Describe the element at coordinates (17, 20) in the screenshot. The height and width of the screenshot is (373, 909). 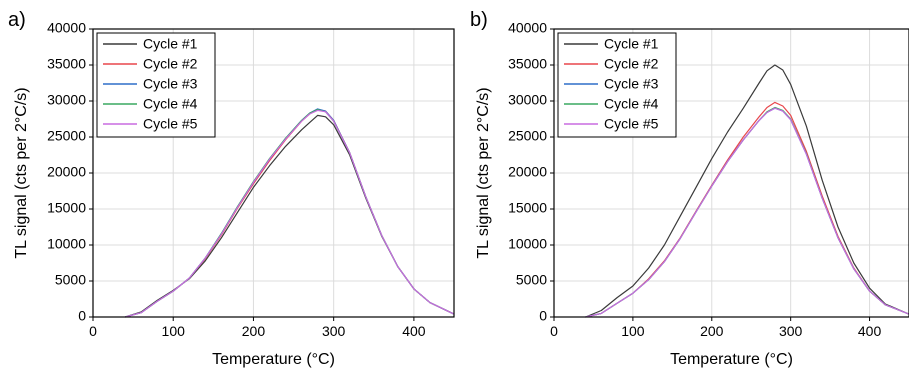
I see `panel-label: a)` at that location.